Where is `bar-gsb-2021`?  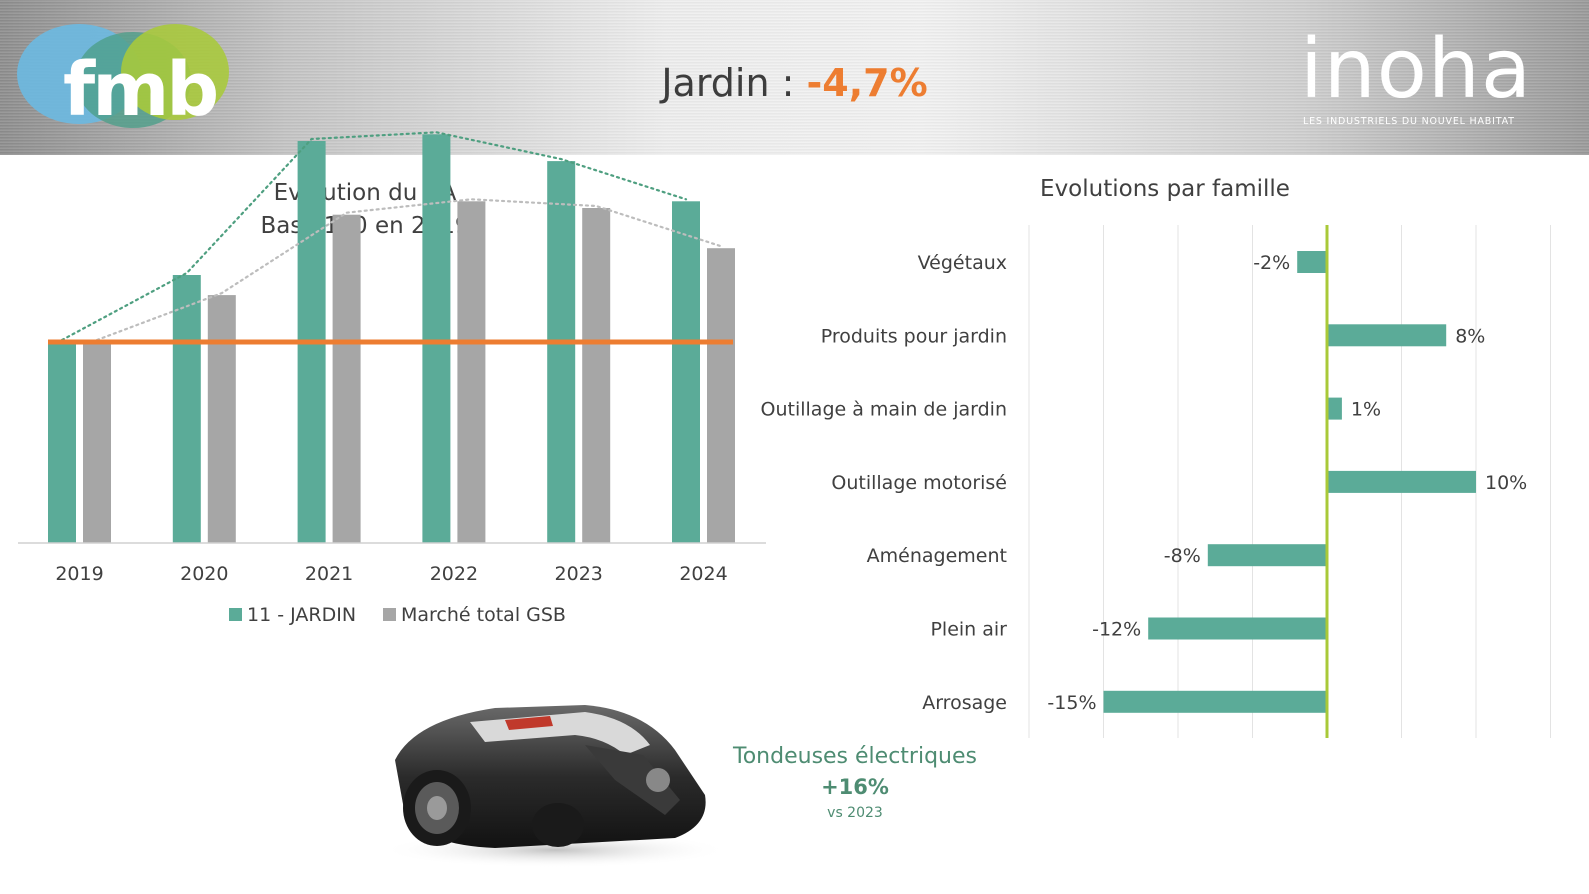 bar-gsb-2021 is located at coordinates (346, 378).